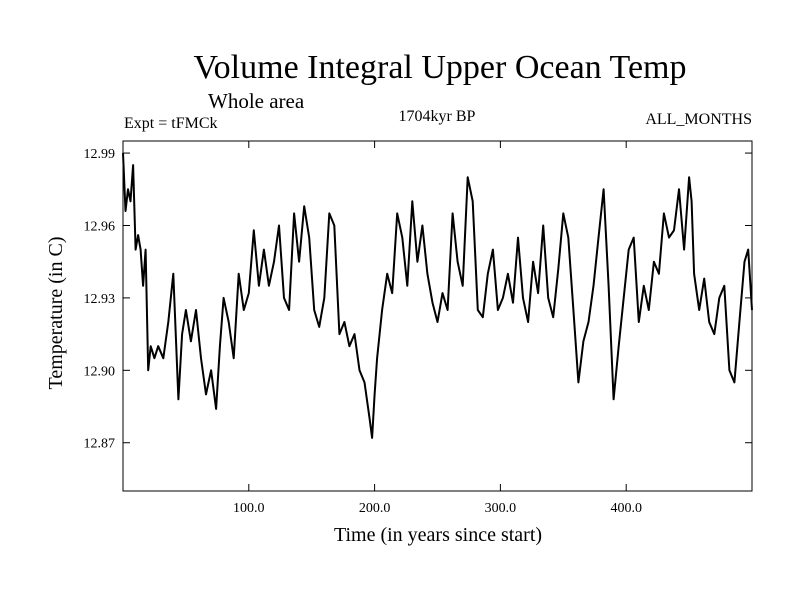 The height and width of the screenshot is (600, 800). What do you see at coordinates (100, 154) in the screenshot?
I see `y-tick-label: 12.99` at bounding box center [100, 154].